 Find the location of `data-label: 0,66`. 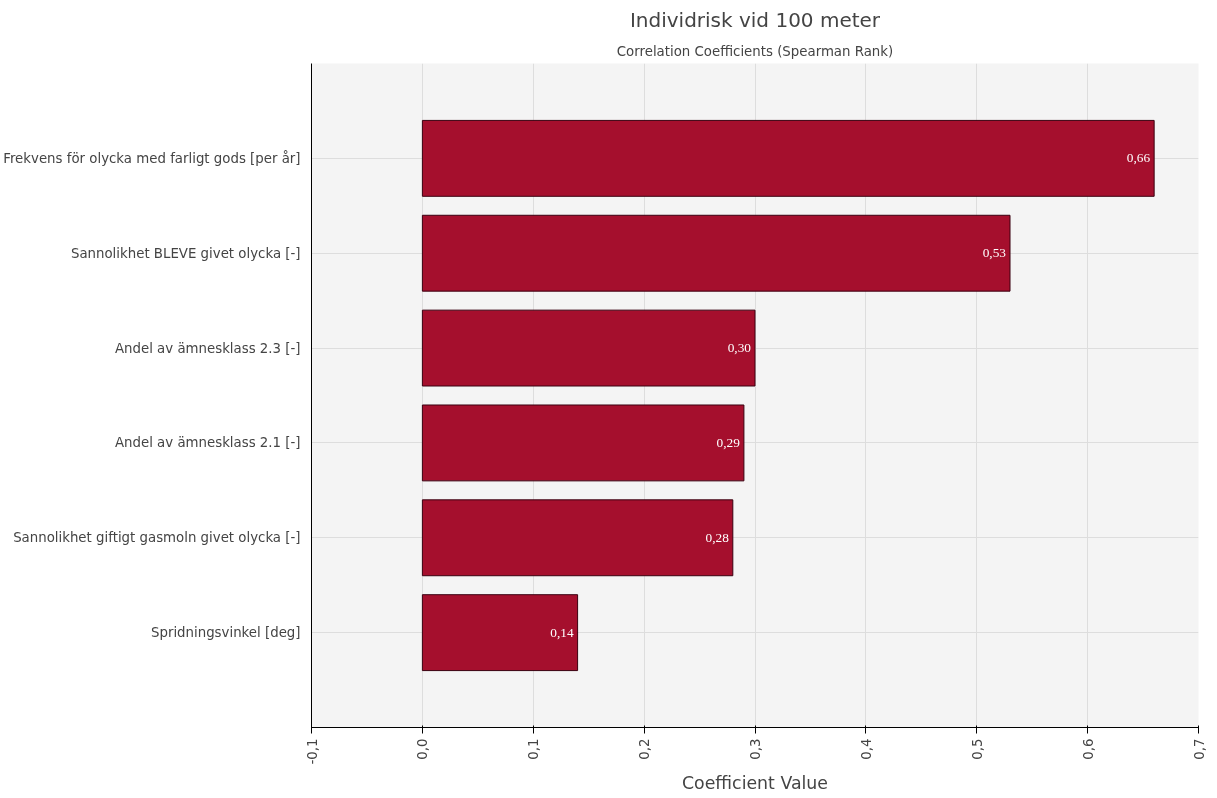

data-label: 0,66 is located at coordinates (1138, 158).